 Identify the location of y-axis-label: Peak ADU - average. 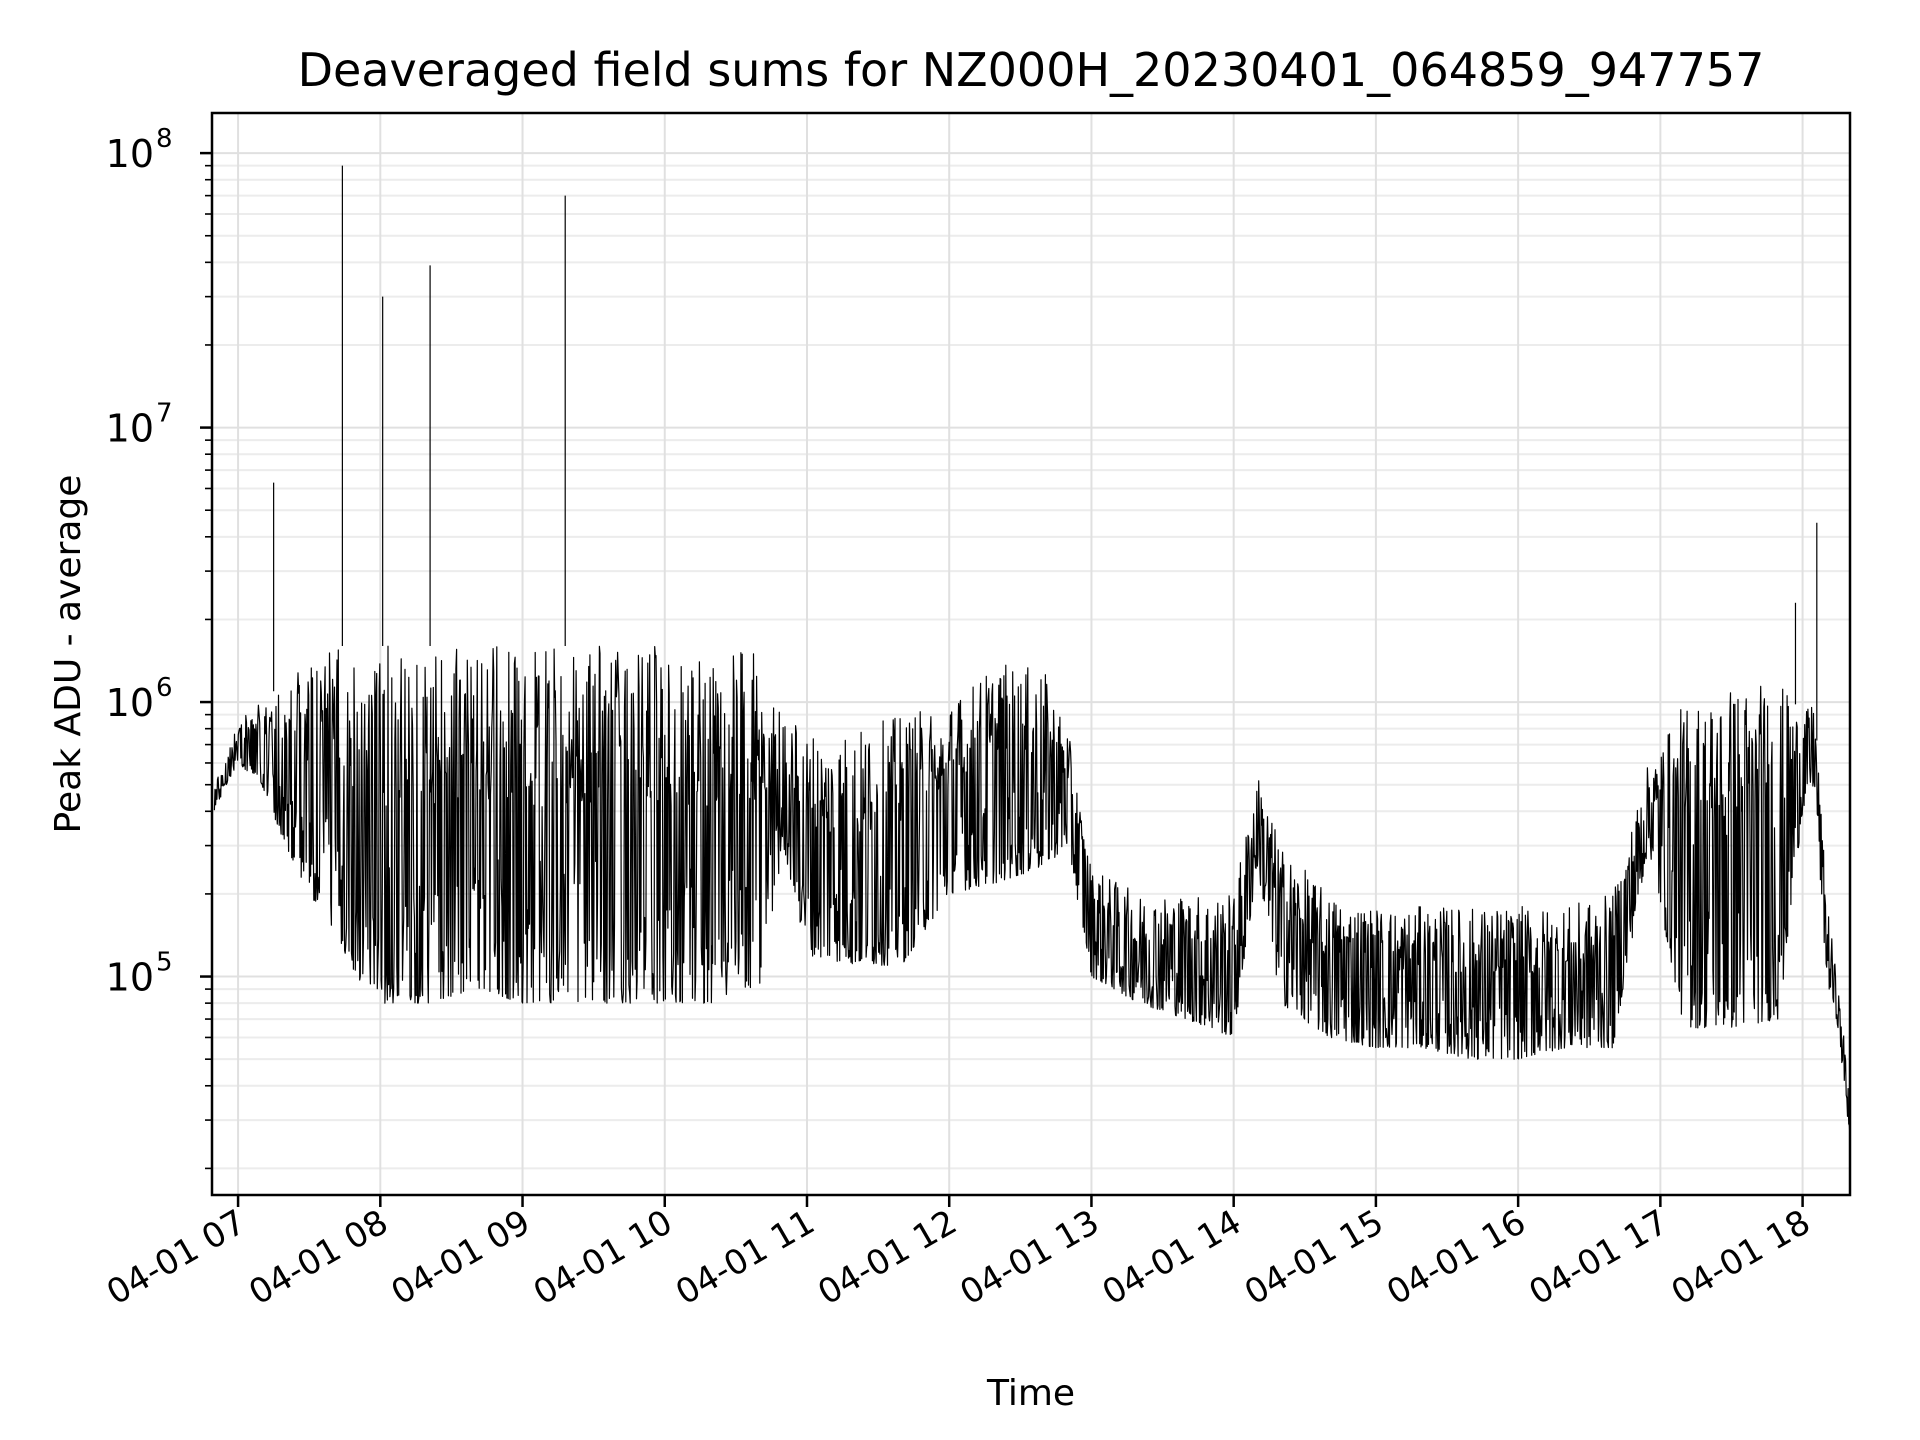
(68, 654).